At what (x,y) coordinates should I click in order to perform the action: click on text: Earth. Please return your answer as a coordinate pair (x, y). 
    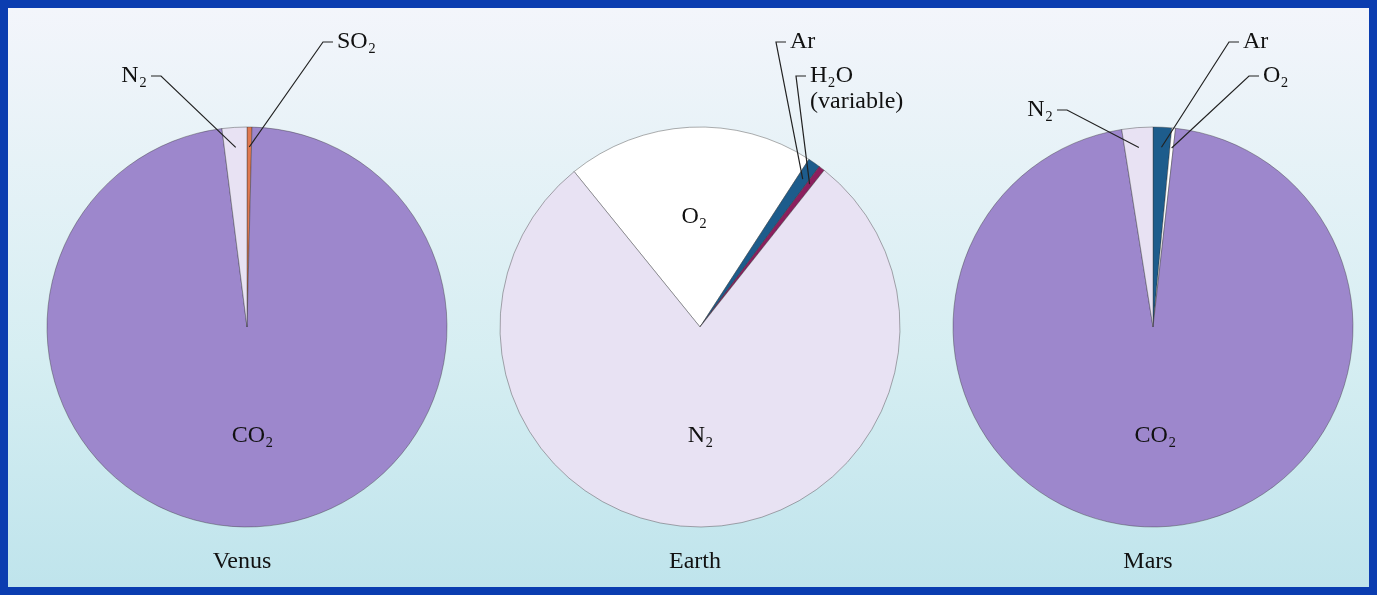
    Looking at the image, I should click on (695, 560).